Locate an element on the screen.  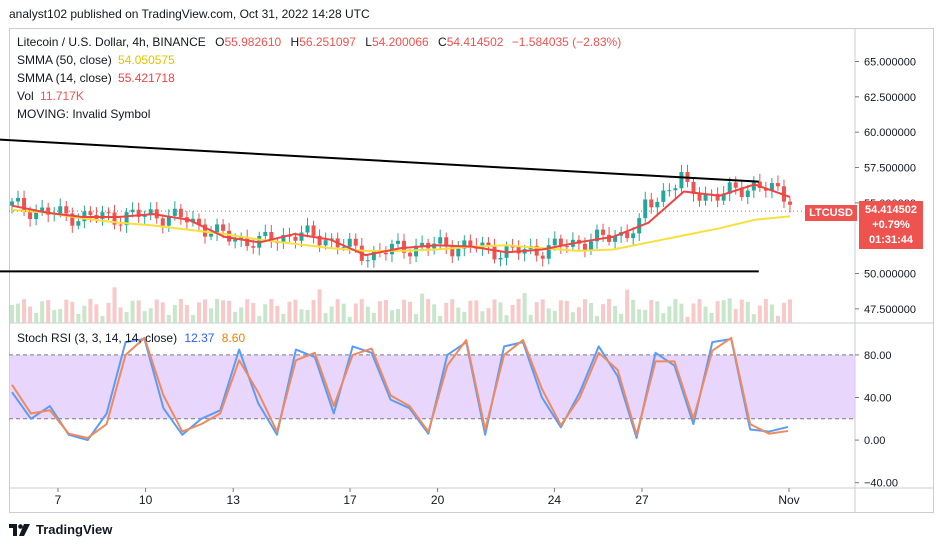
price-badge-change: +0.79% is located at coordinates (891, 225).